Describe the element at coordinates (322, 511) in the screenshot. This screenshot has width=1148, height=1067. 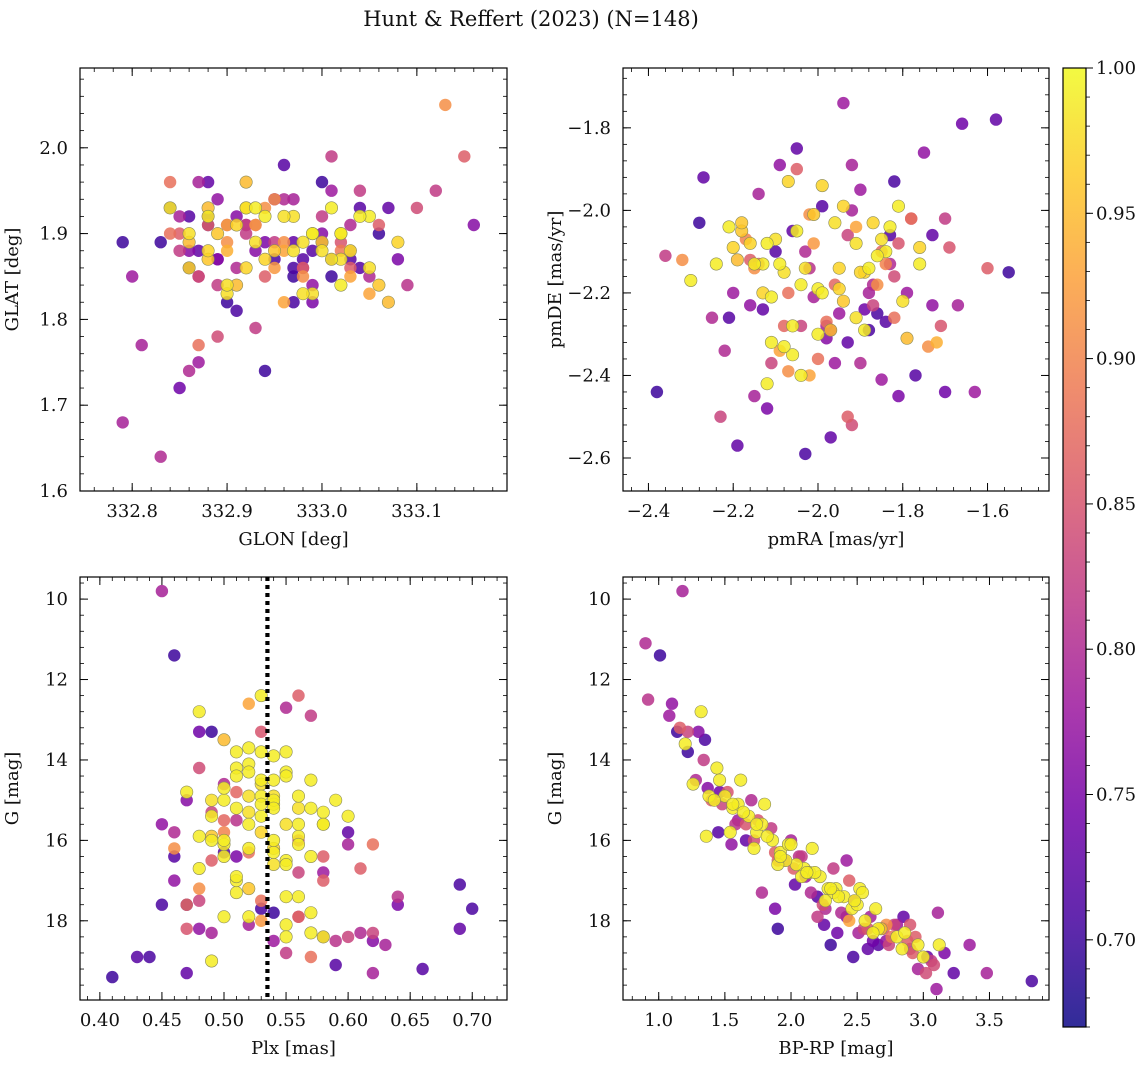
I see `x-tick-label: 333.0` at that location.